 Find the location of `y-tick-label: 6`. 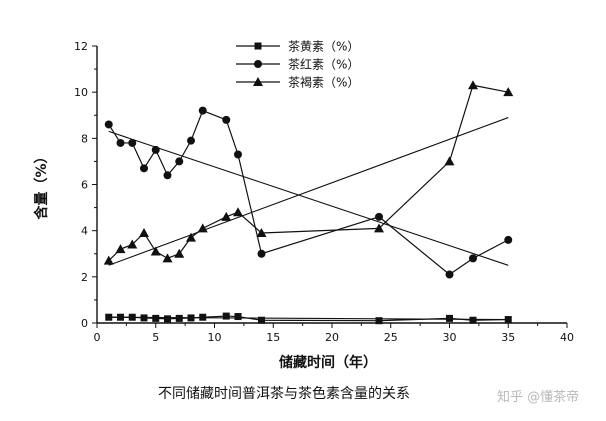

y-tick-label: 6 is located at coordinates (84, 185).